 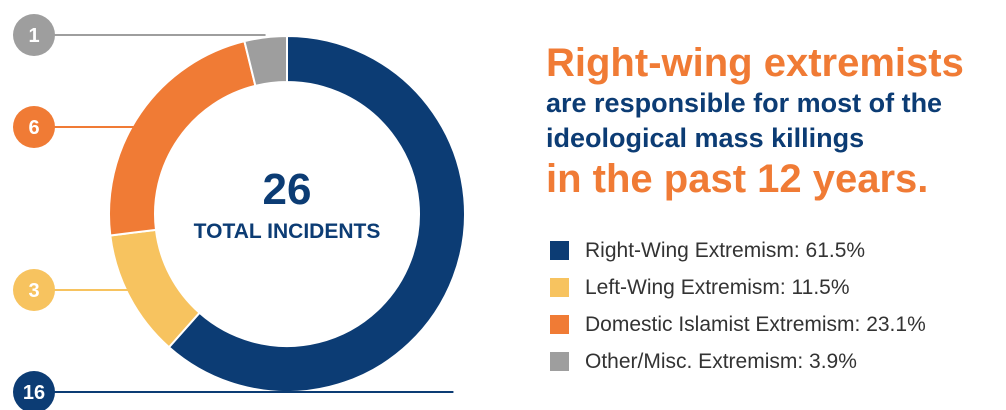 What do you see at coordinates (34, 393) in the screenshot?
I see `callout-value: 16` at bounding box center [34, 393].